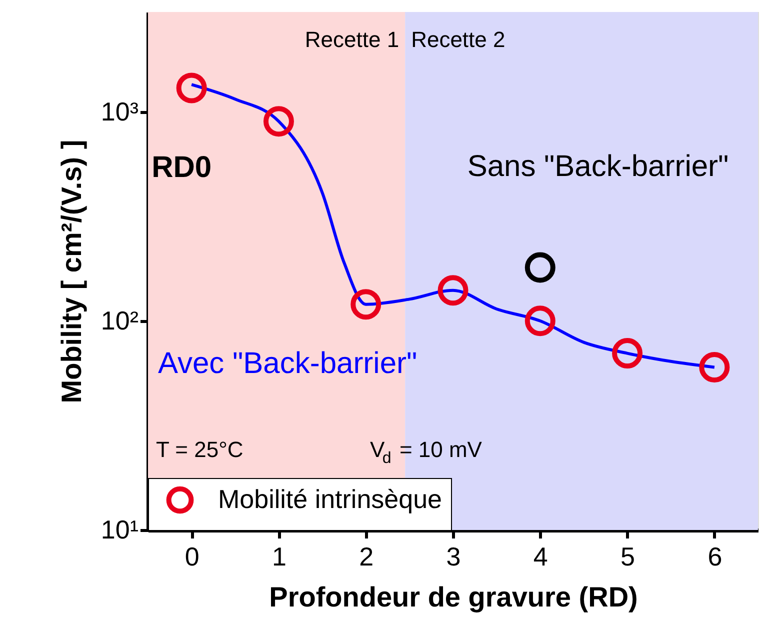  What do you see at coordinates (288, 363) in the screenshot?
I see `series-label: Avec "Back-barrier"` at bounding box center [288, 363].